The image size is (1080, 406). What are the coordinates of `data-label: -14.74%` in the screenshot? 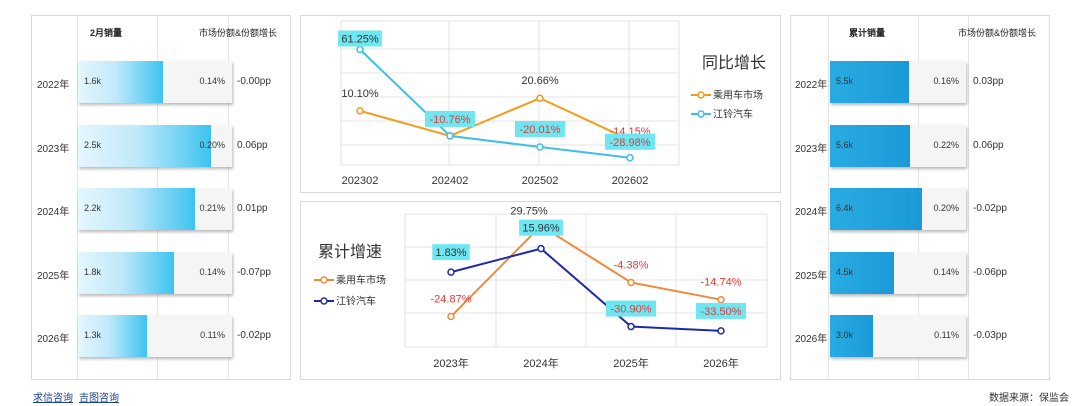 It's located at (721, 283).